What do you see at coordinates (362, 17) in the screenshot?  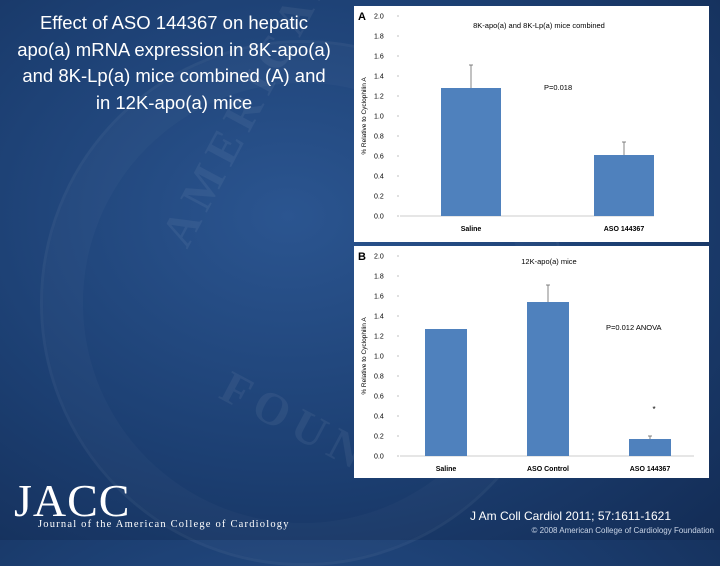 I see `panel-label: A` at bounding box center [362, 17].